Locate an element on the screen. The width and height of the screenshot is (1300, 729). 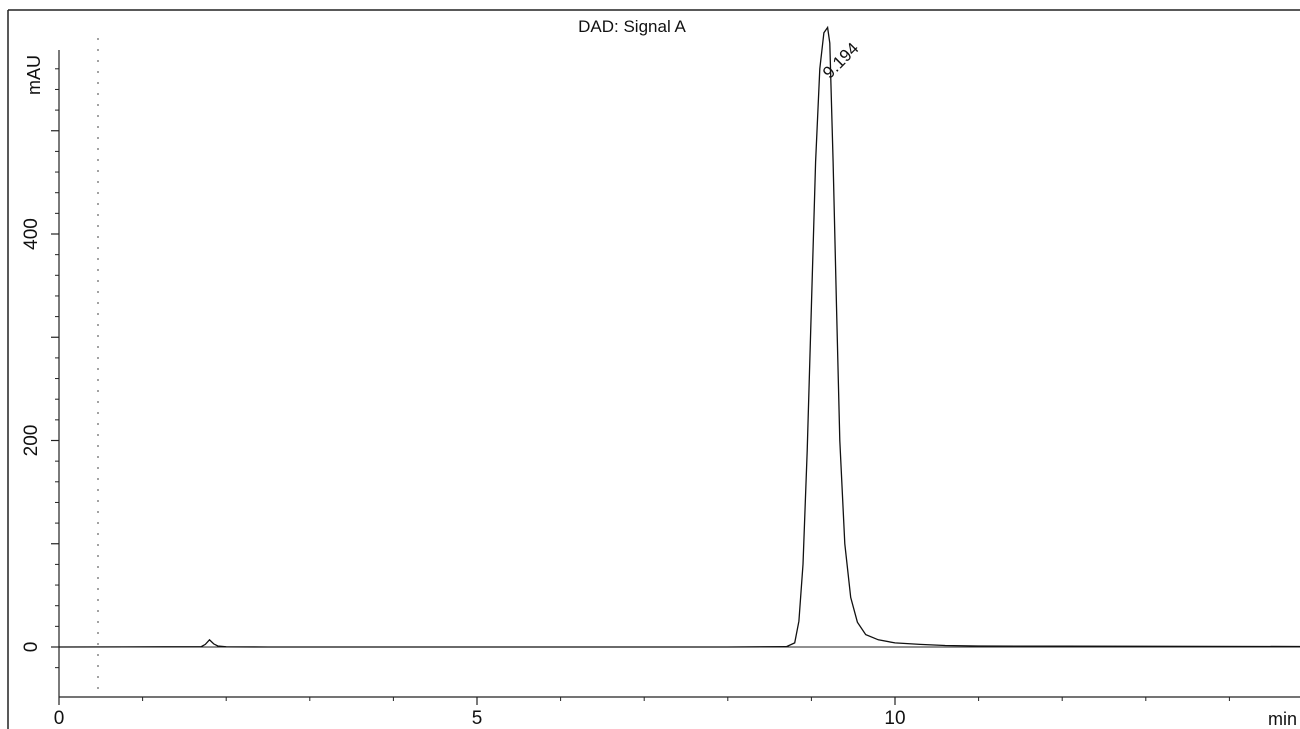
y-tick-label: 200 is located at coordinates (31, 441).